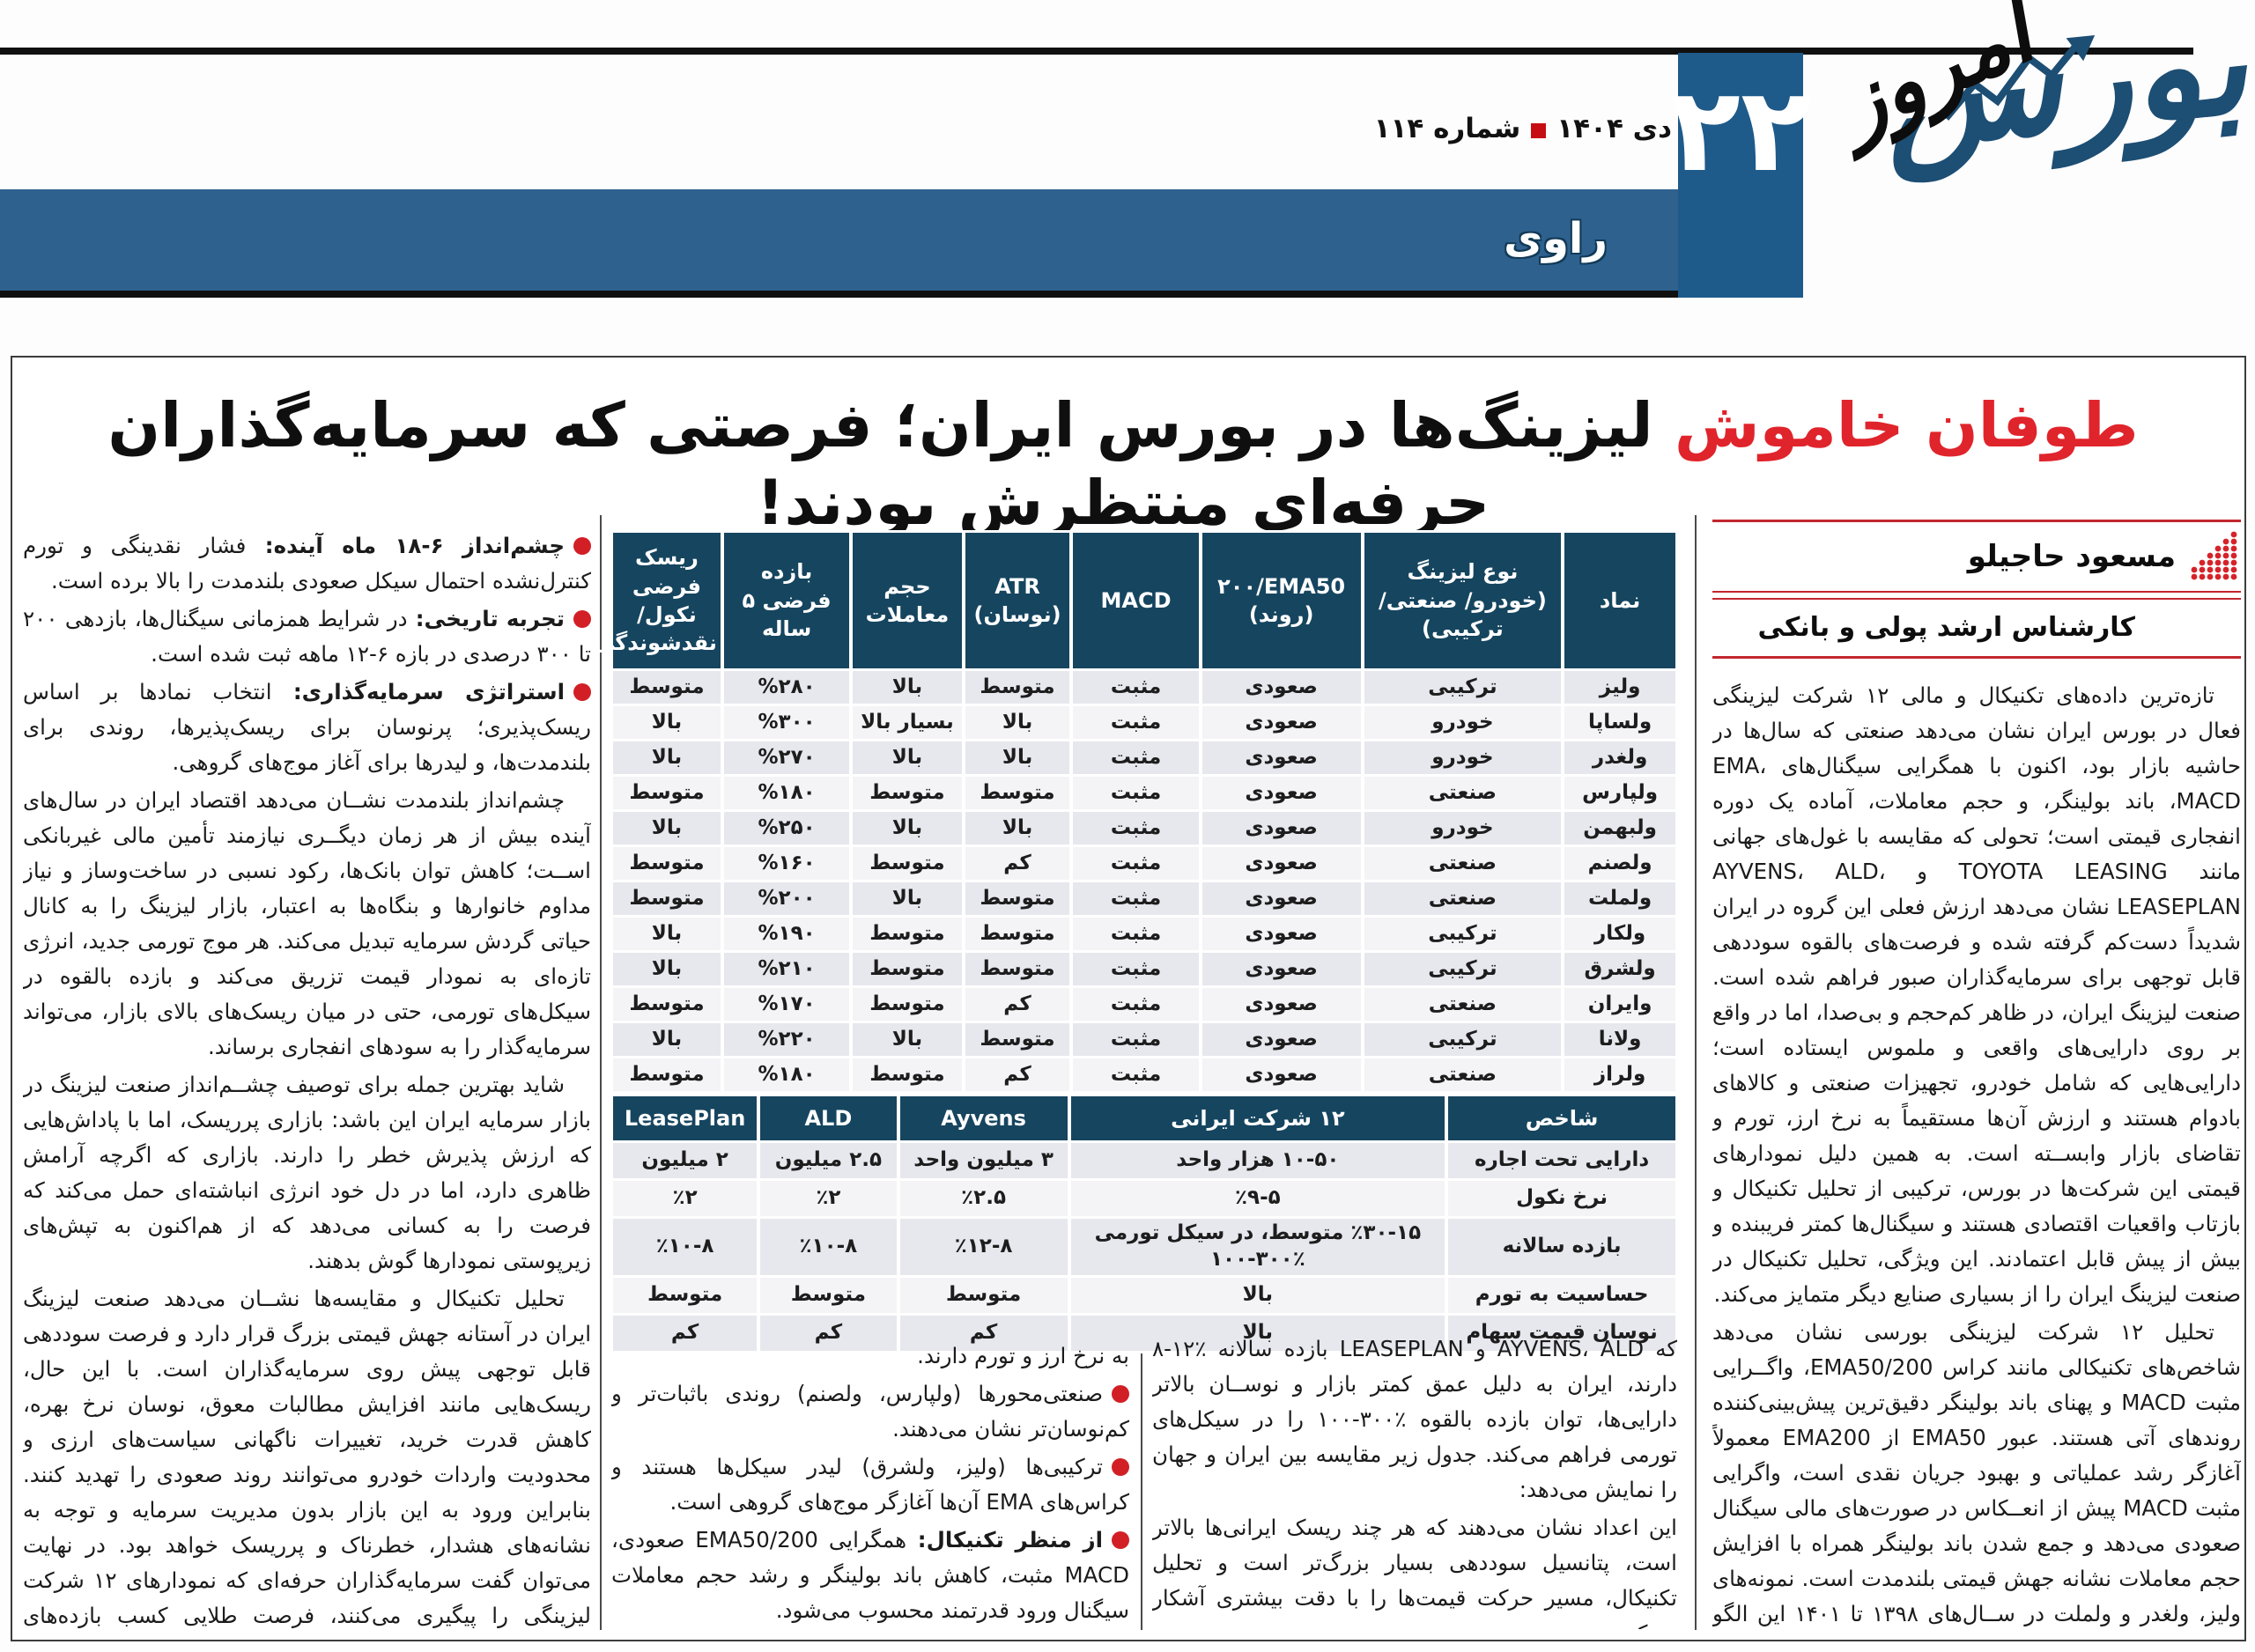 Image resolution: width=2255 pixels, height=1652 pixels. What do you see at coordinates (1017, 600) in the screenshot?
I see `column-header: ATR (نوسان)` at bounding box center [1017, 600].